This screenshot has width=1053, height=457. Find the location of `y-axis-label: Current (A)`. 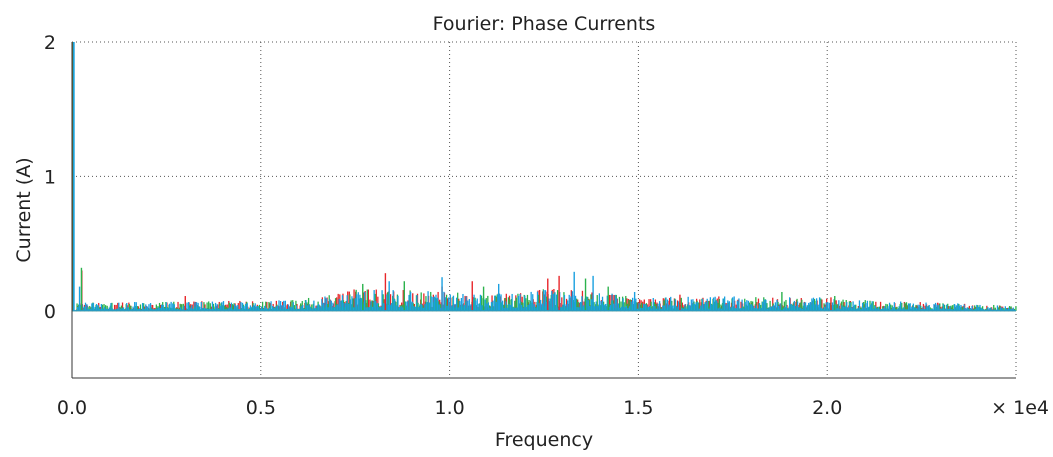

y-axis-label: Current (A) is located at coordinates (24, 209).